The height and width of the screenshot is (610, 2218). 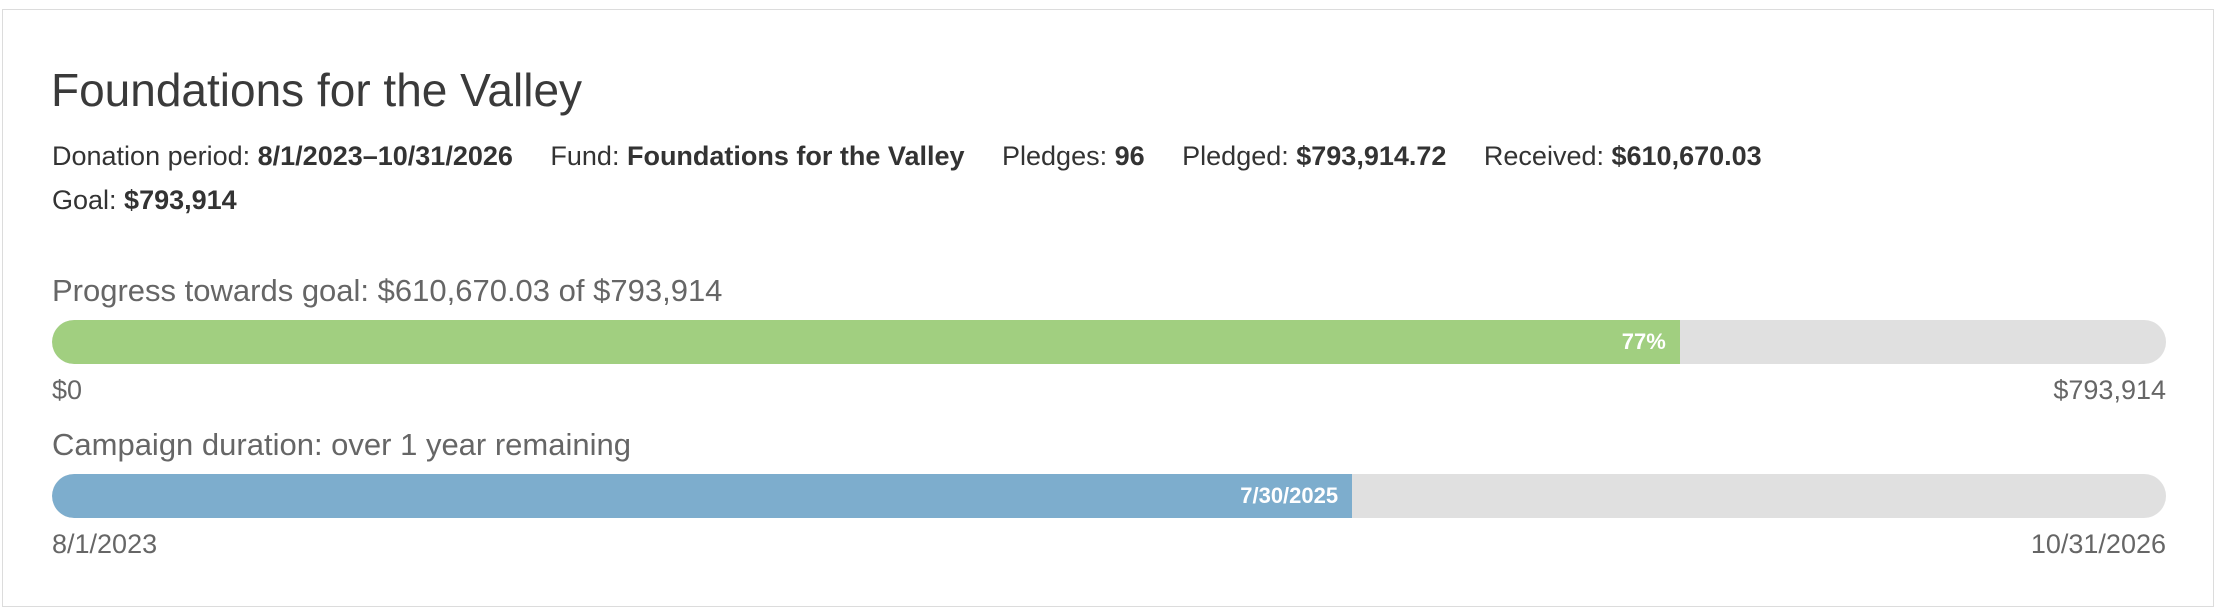 What do you see at coordinates (1643, 341) in the screenshot?
I see `goal-progress-percent: 77%` at bounding box center [1643, 341].